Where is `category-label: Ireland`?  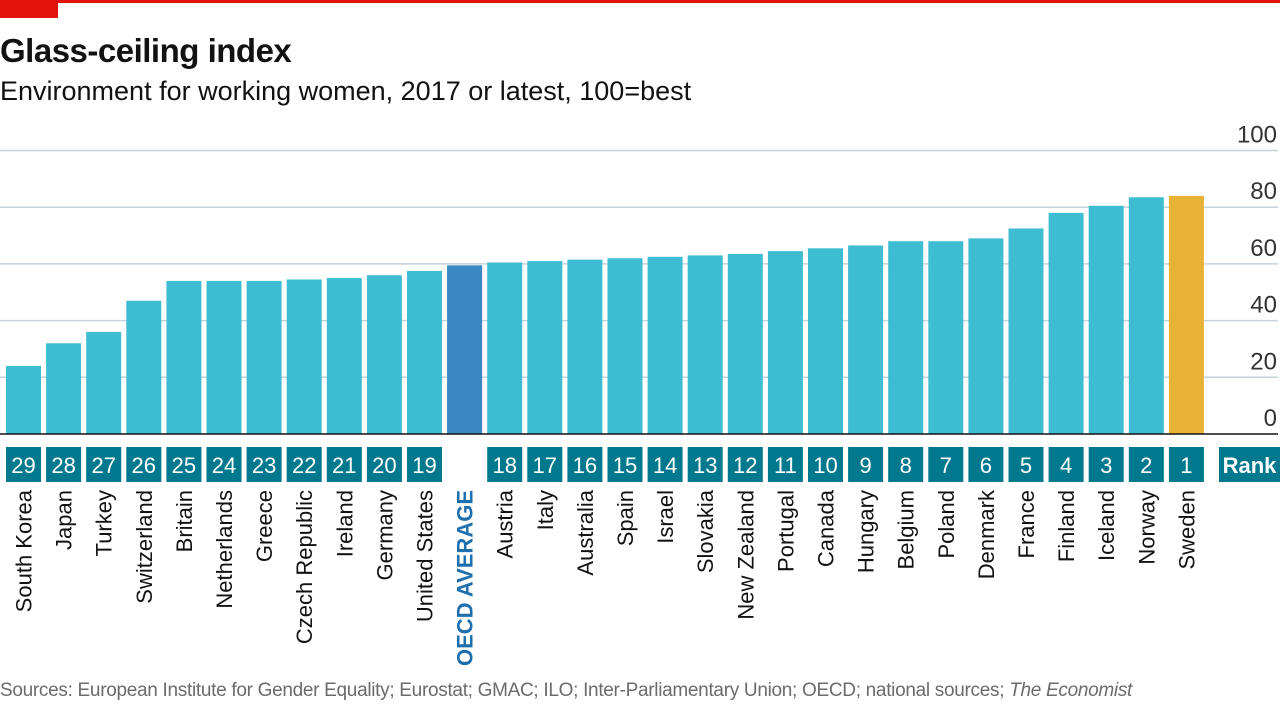
category-label: Ireland is located at coordinates (344, 523).